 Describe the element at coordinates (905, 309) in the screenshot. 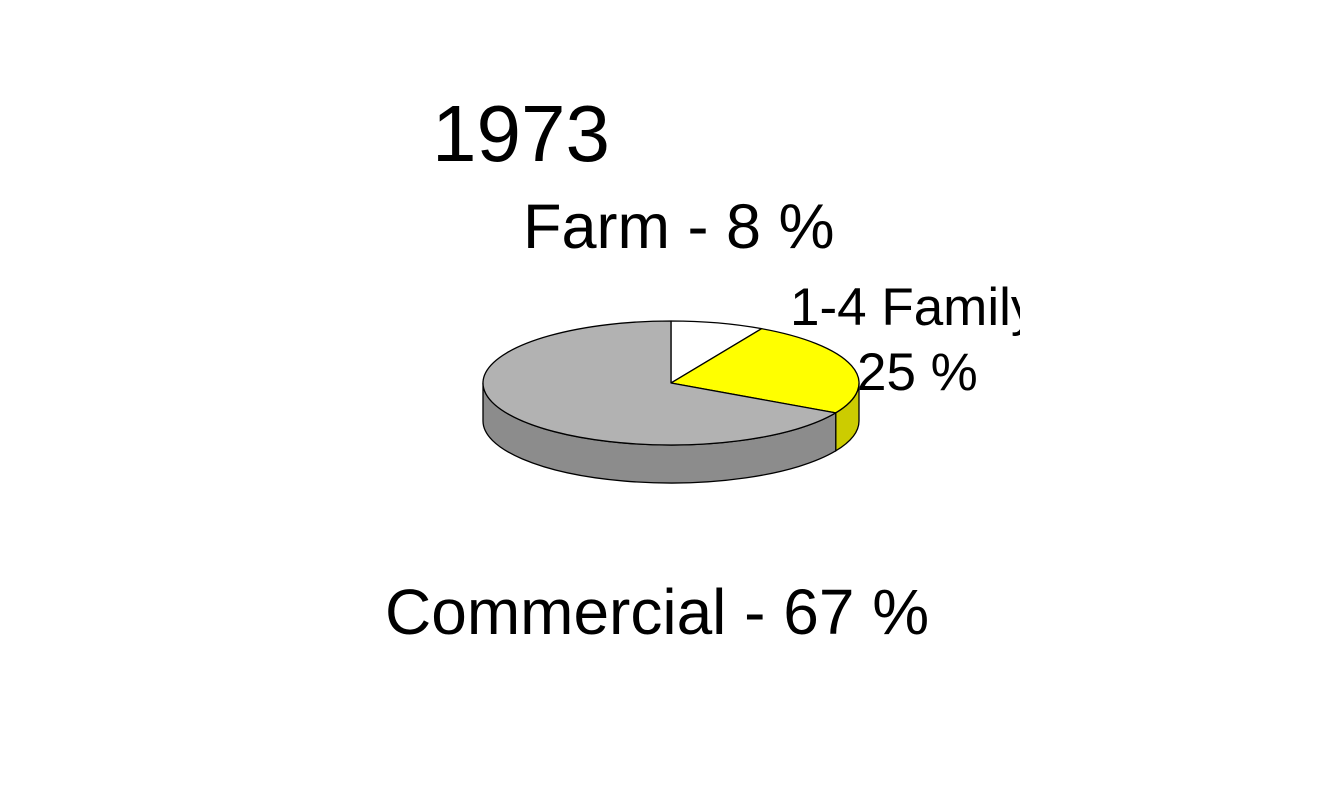

I see `slice-label-family-name: 1-4 Family` at that location.